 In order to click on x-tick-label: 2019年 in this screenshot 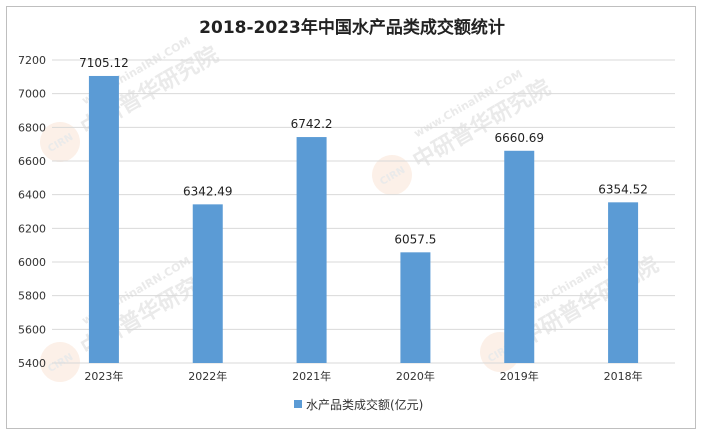, I will do `click(519, 376)`.